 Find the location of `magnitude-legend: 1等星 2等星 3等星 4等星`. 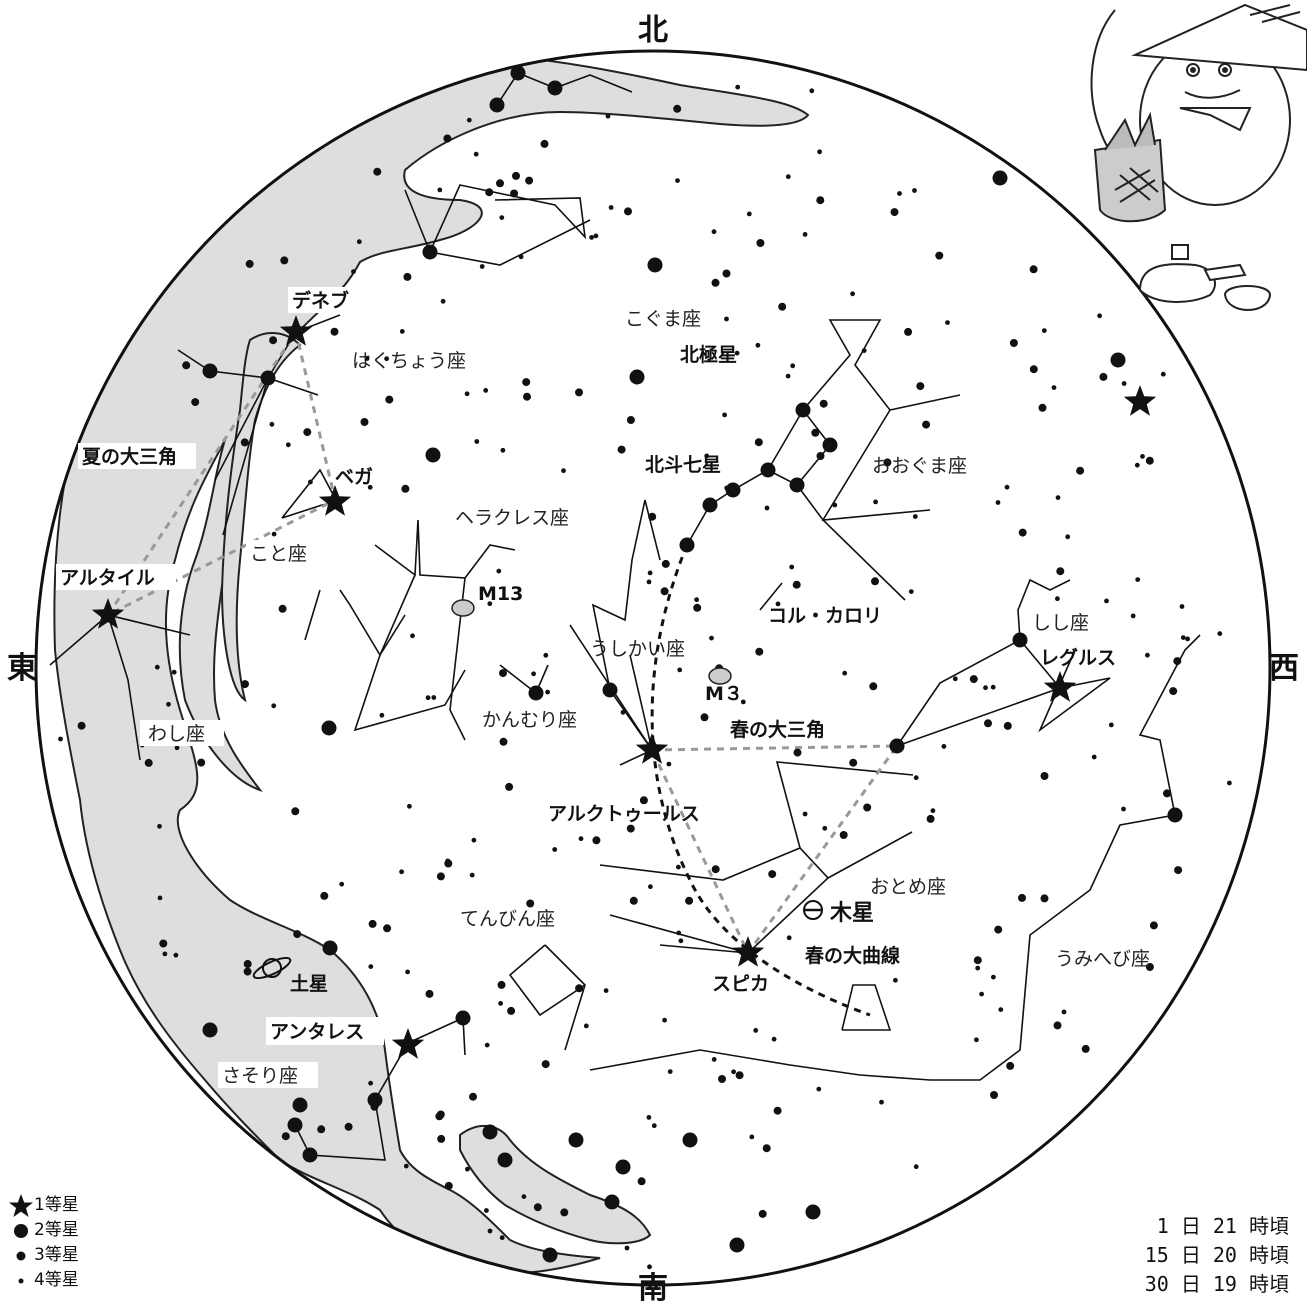

magnitude-legend: 1等星 2等星 3等星 4等星 is located at coordinates (43, 1243).